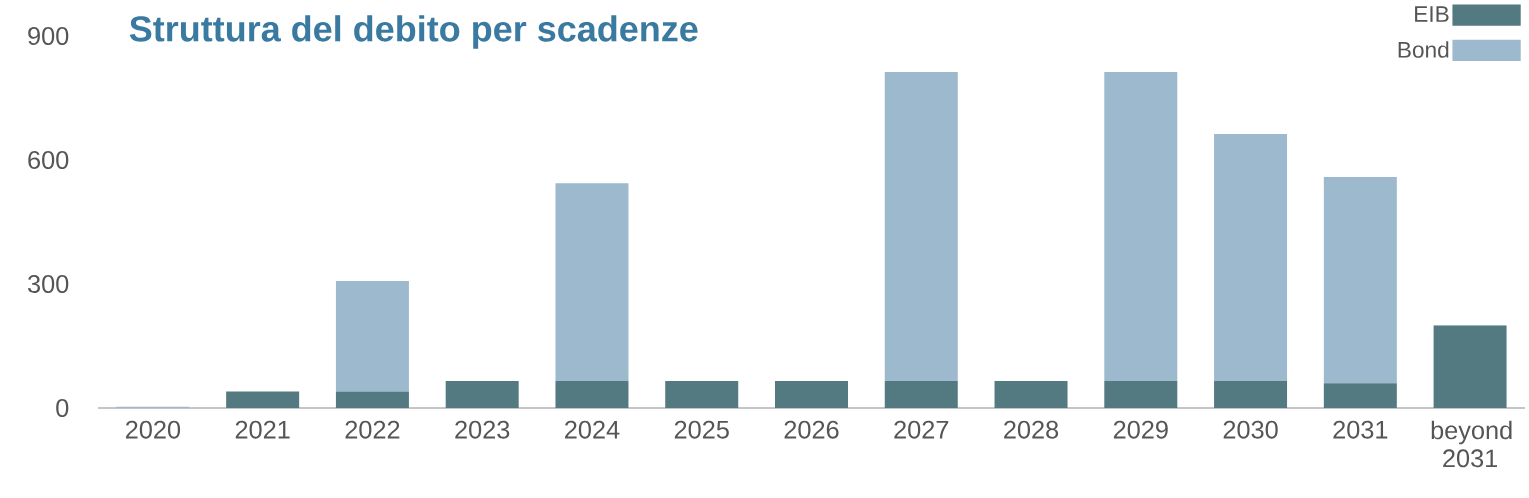 This screenshot has width=1529, height=498. I want to click on x-tick-label: 2021, so click(262, 429).